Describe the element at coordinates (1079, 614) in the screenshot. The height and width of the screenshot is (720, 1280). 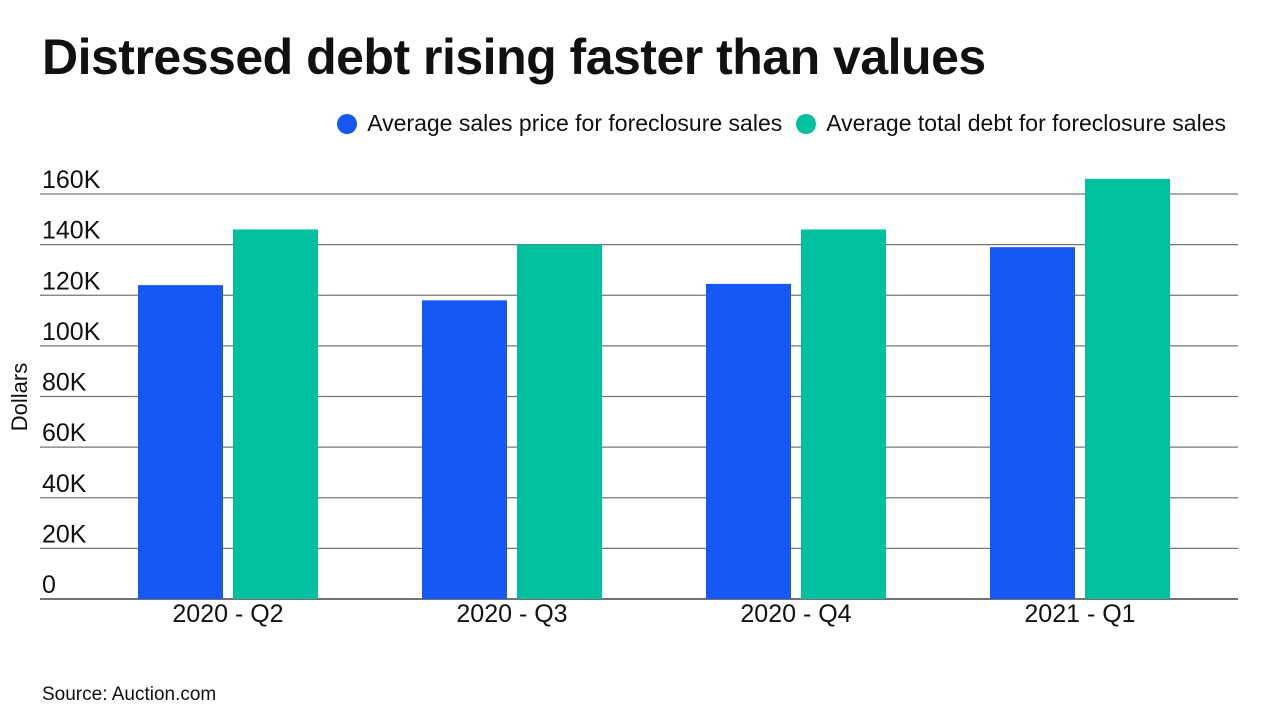
I see `x-tick-label: 2021 - Q1` at that location.